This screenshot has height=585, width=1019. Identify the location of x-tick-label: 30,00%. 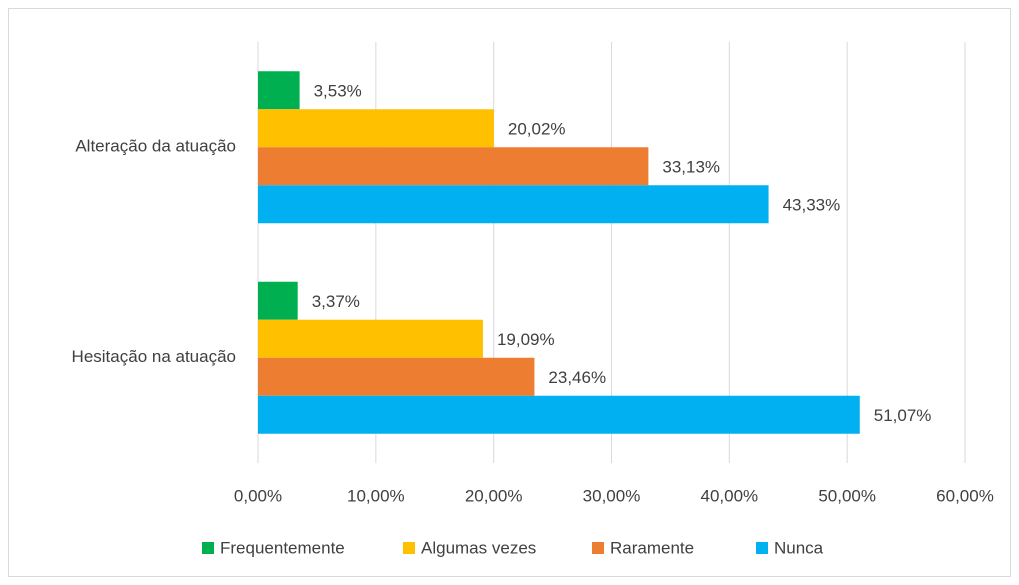
(612, 495).